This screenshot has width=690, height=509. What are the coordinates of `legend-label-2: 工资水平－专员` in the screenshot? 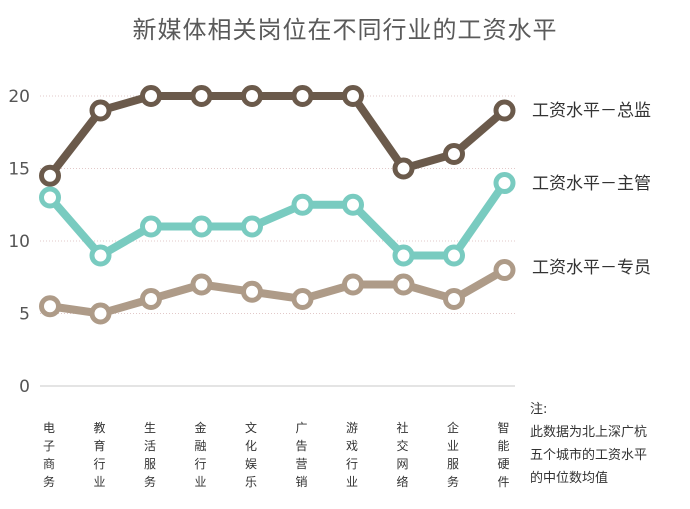 It's located at (591, 268).